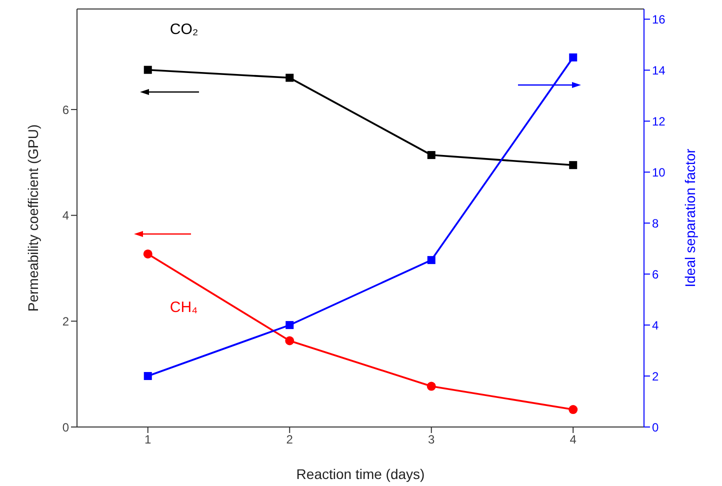  What do you see at coordinates (66, 215) in the screenshot?
I see `y-tick-label: 4` at bounding box center [66, 215].